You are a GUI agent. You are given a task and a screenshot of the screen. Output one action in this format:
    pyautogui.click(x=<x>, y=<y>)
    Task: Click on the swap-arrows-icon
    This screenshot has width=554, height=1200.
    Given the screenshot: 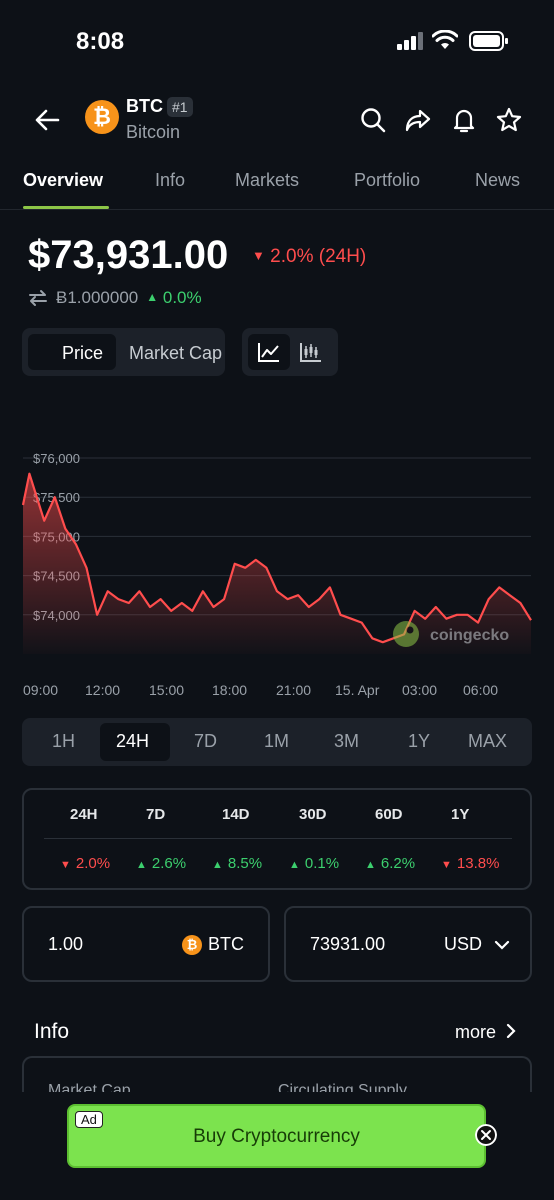 What is the action you would take?
    pyautogui.click(x=38, y=298)
    